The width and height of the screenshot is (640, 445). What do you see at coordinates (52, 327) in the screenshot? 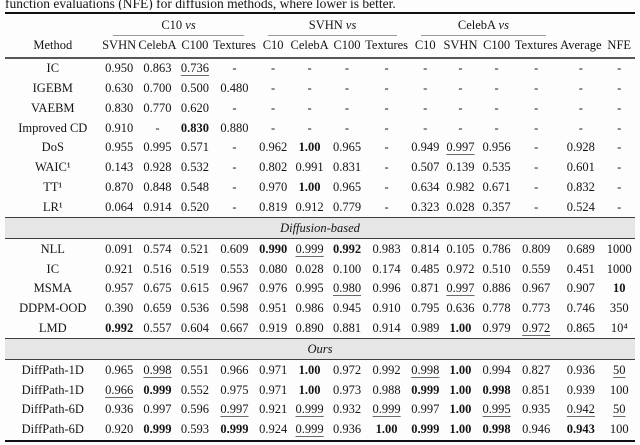
I see `method-cell: LMD` at bounding box center [52, 327].